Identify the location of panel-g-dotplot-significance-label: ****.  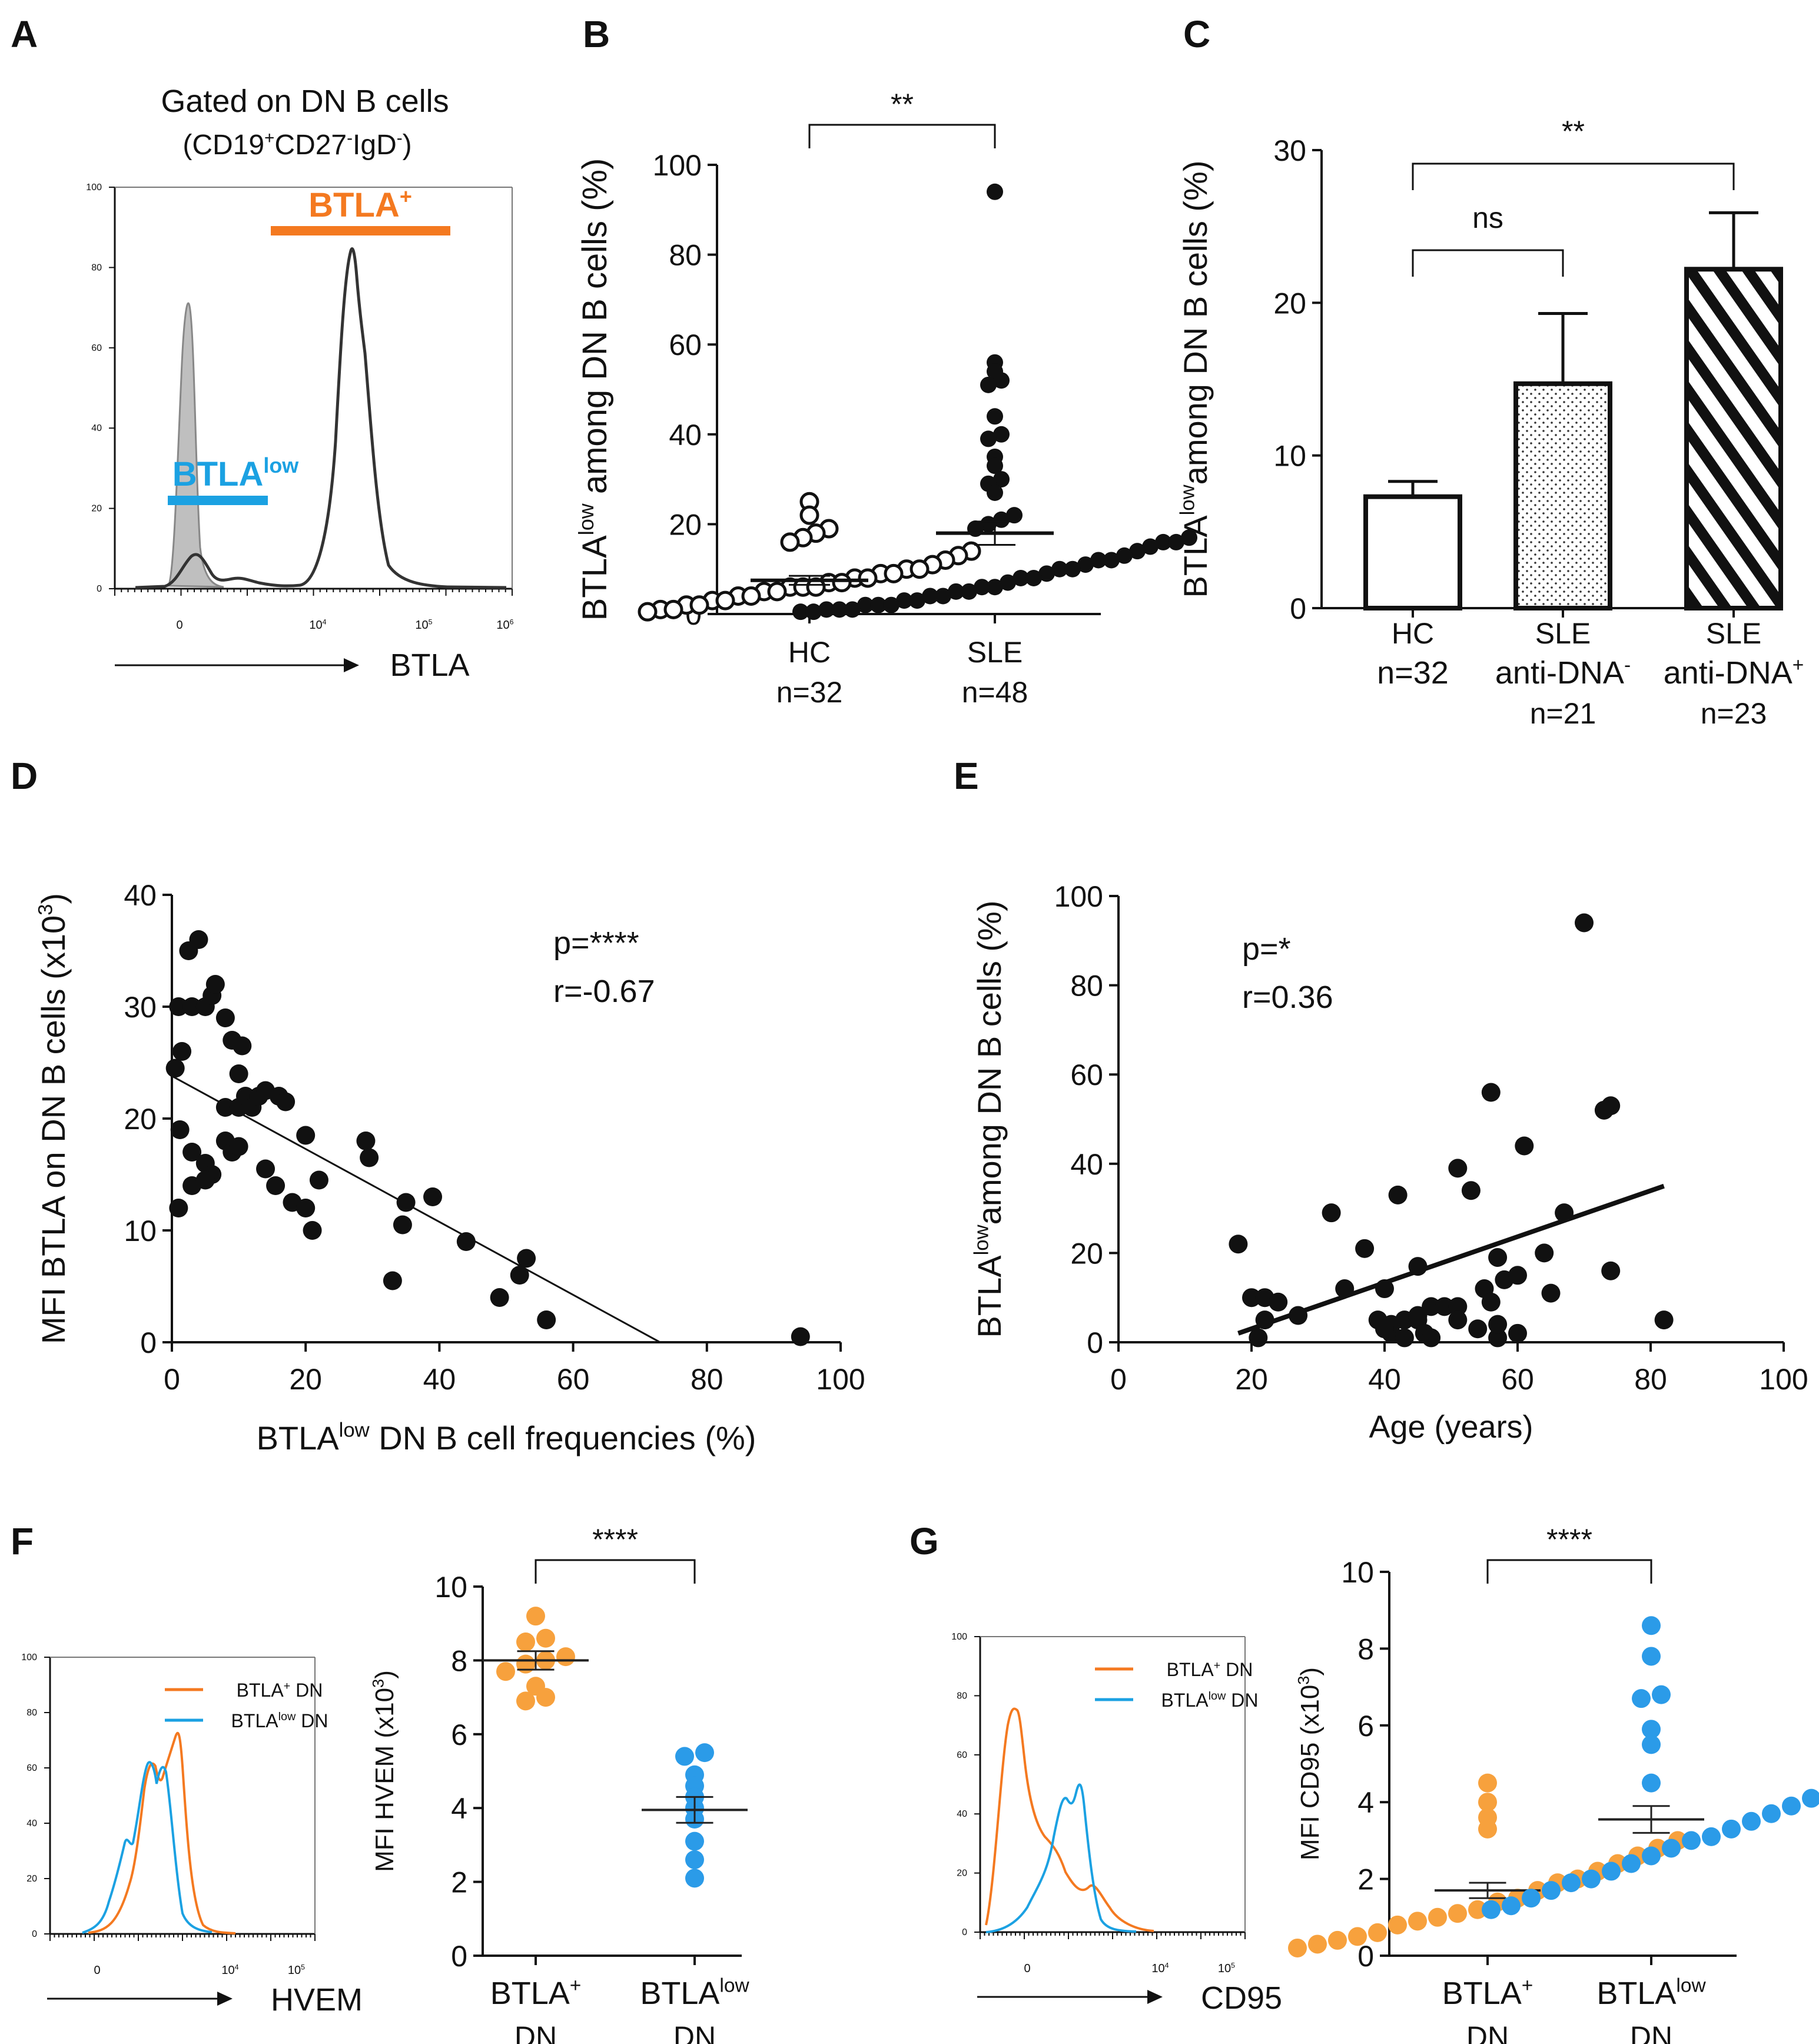
(1569, 1539).